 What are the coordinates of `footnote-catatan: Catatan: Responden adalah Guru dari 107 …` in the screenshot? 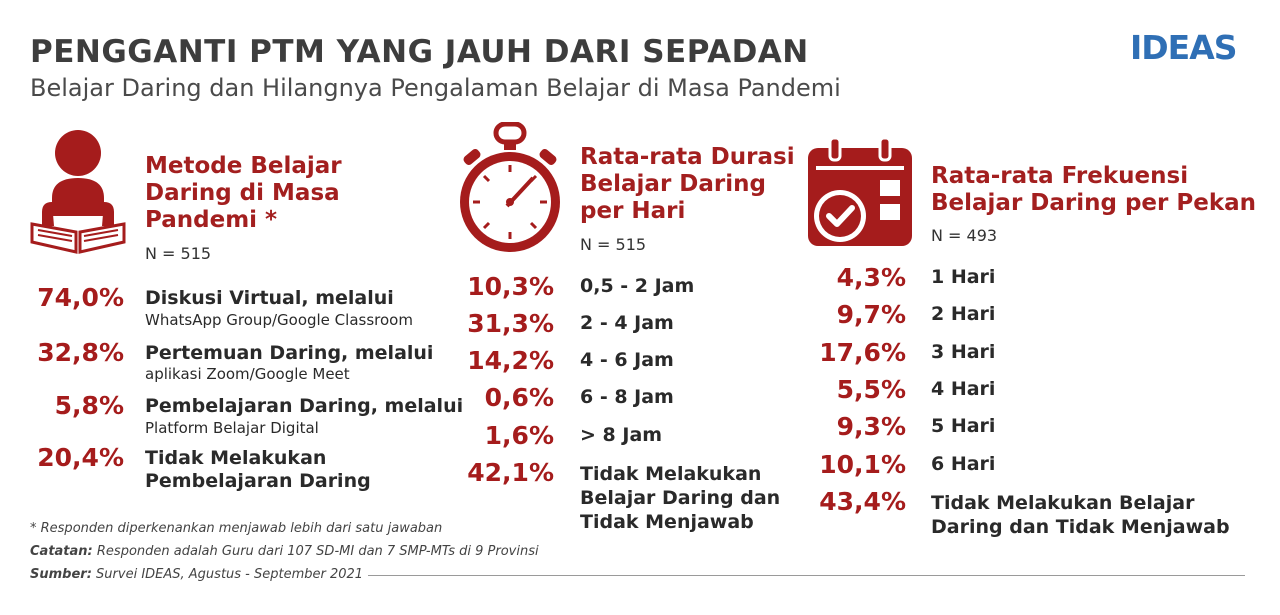 It's located at (284, 551).